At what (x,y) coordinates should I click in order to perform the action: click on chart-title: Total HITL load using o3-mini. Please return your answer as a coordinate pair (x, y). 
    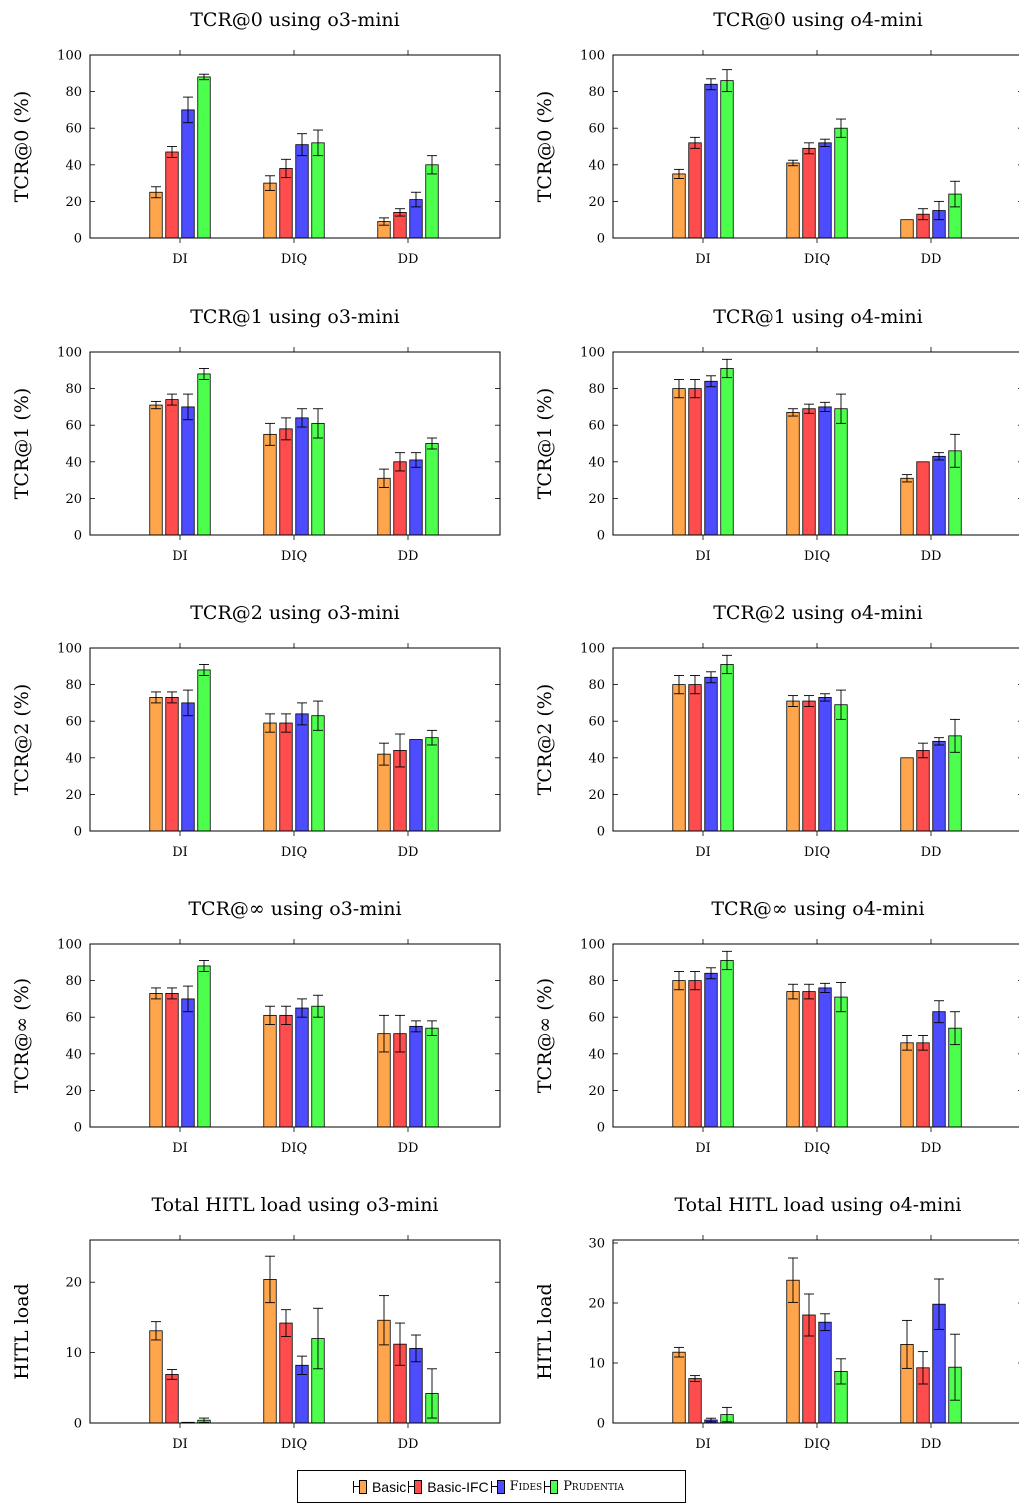
    Looking at the image, I should click on (294, 1205).